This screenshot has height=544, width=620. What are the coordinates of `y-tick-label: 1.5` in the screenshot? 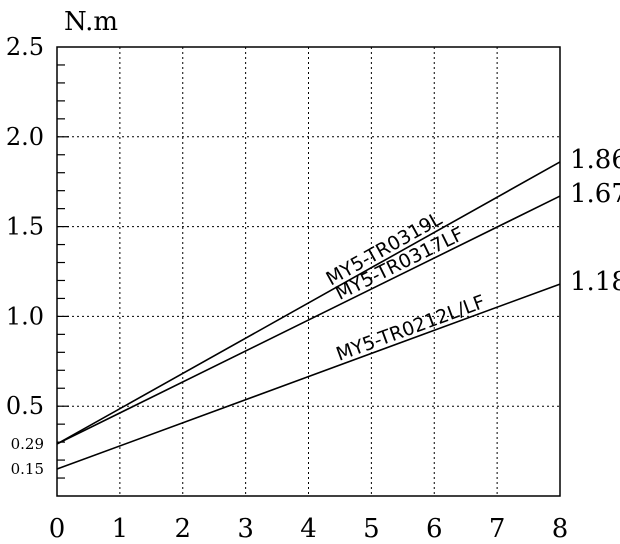 It's located at (25, 227).